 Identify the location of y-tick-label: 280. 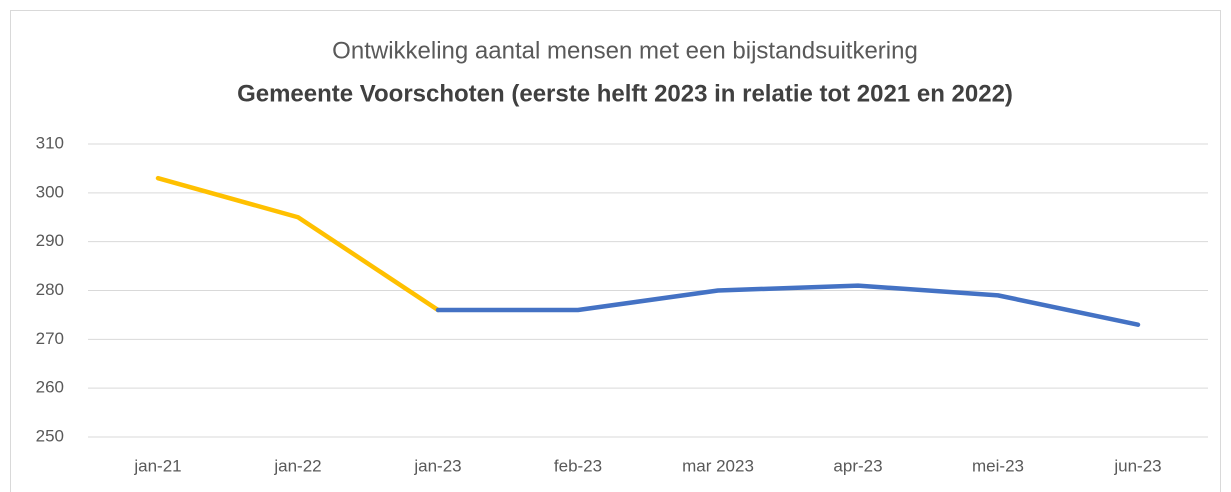
(50, 289).